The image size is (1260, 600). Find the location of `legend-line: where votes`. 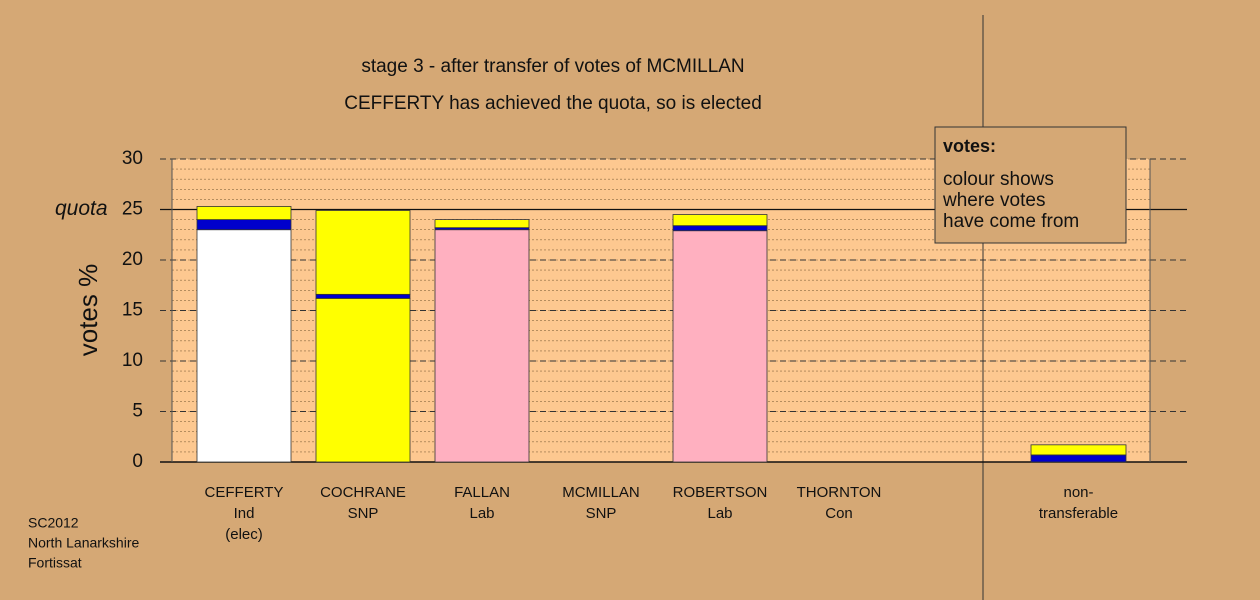

legend-line: where votes is located at coordinates (993, 200).